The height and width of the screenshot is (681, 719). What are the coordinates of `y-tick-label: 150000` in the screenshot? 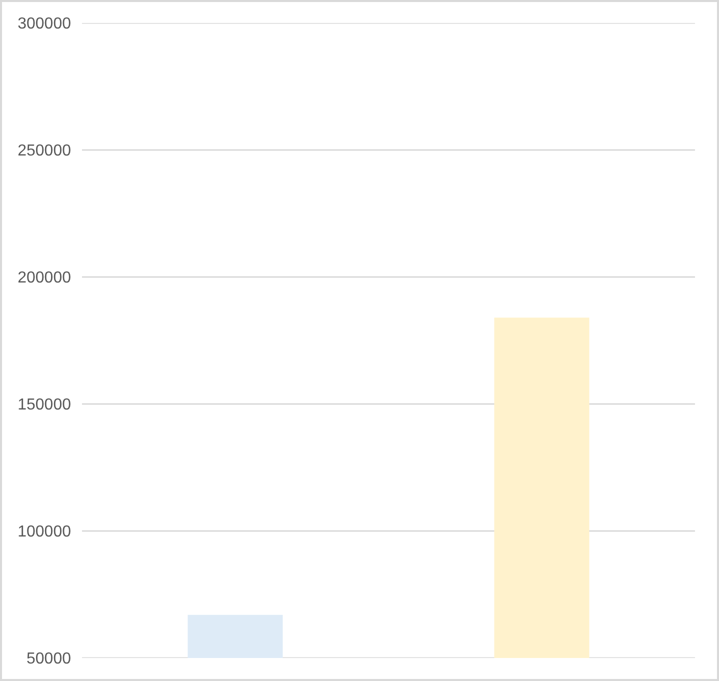 It's located at (45, 405).